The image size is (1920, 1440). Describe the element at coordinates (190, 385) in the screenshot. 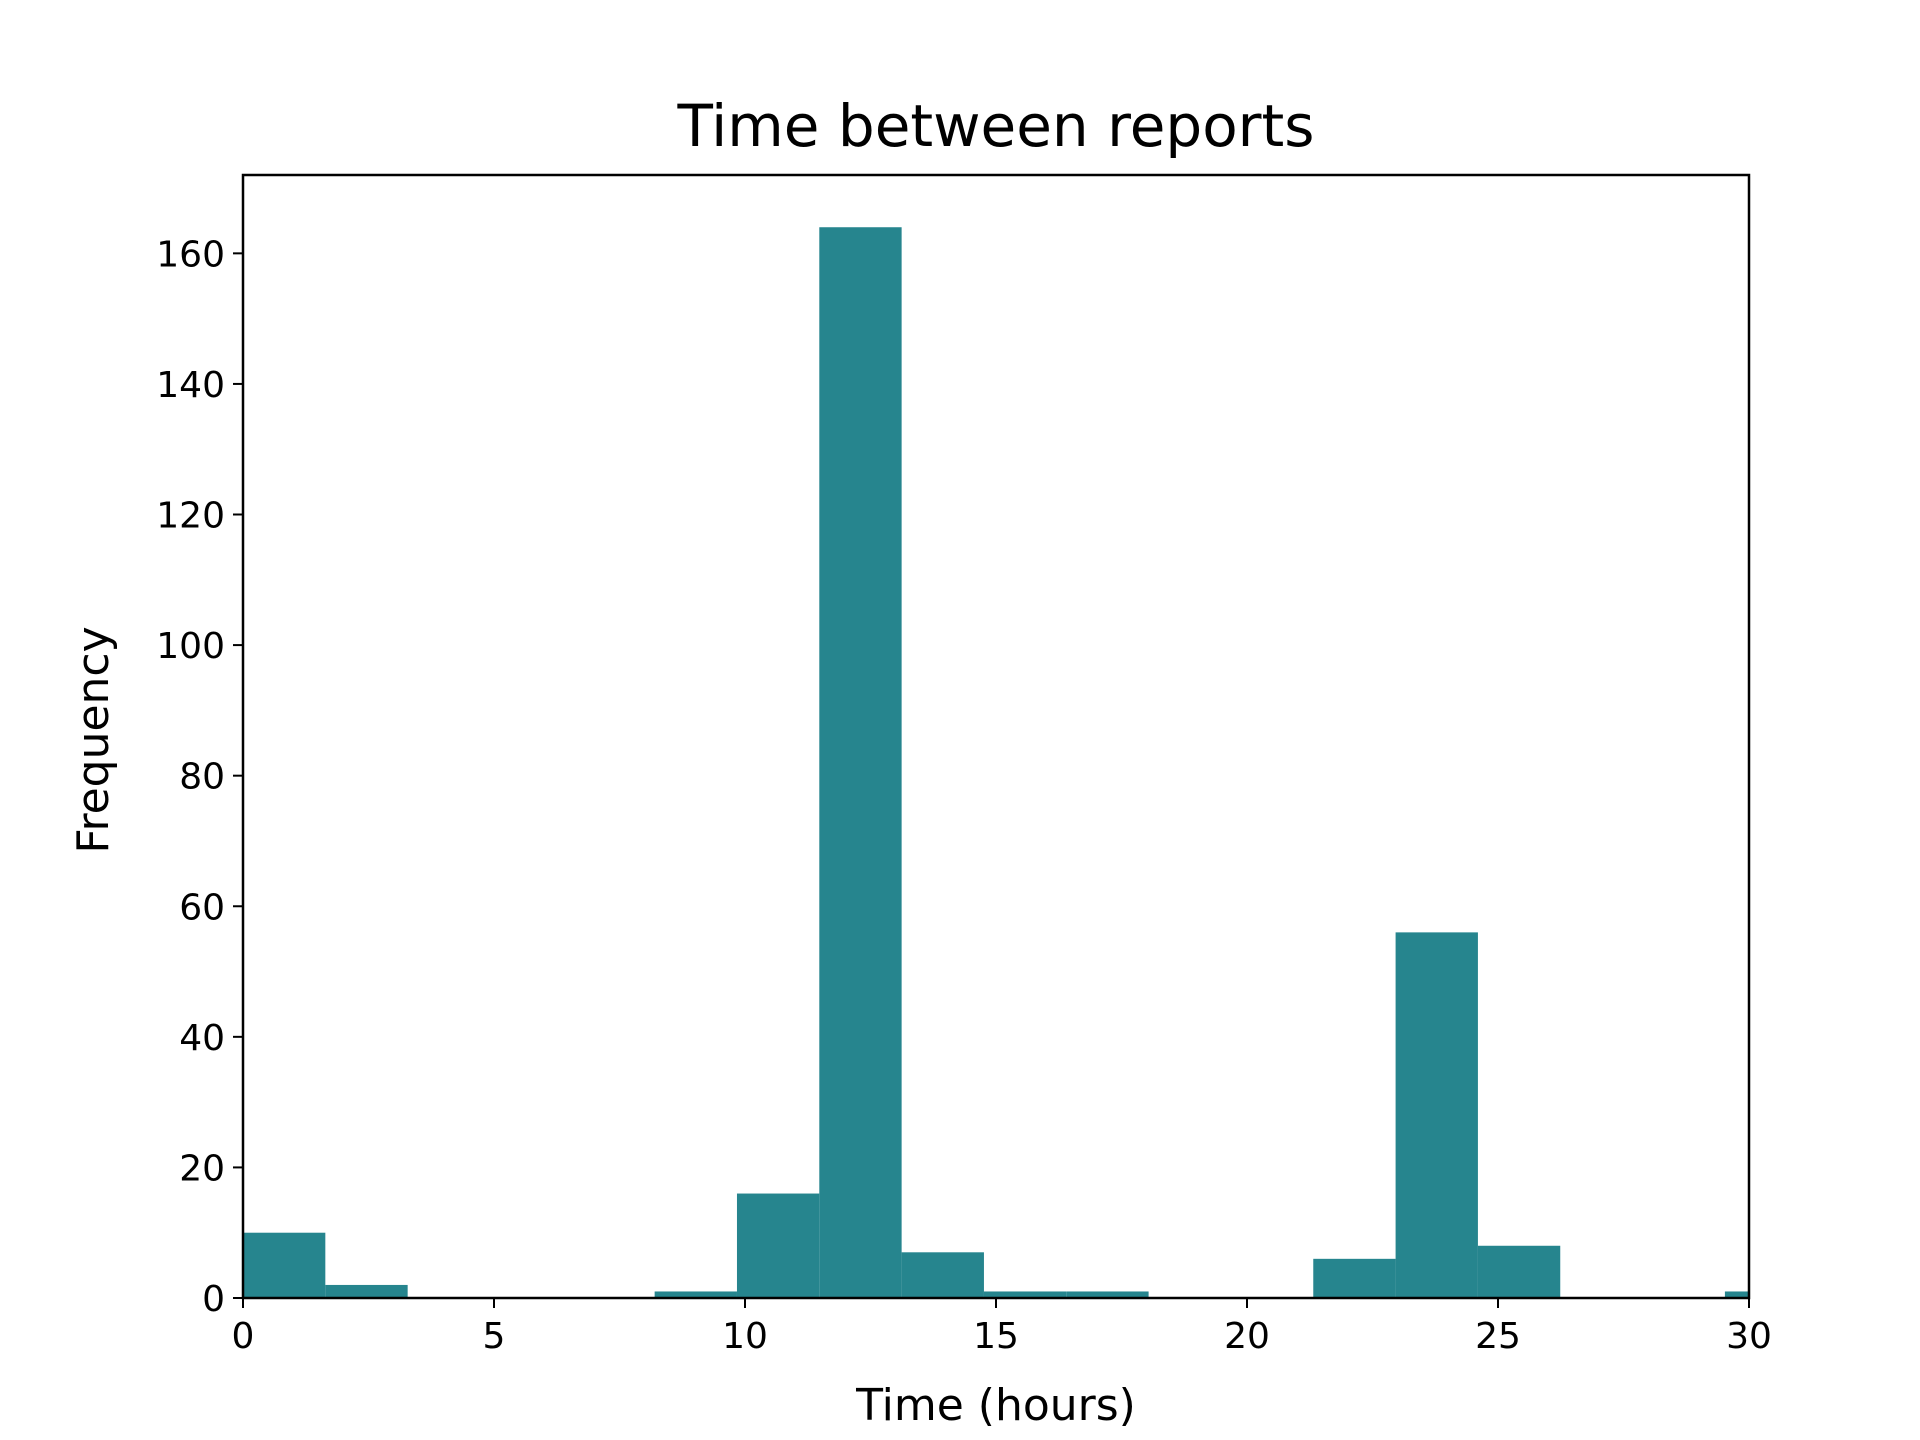

I see `y-tick-label-7: 140` at that location.